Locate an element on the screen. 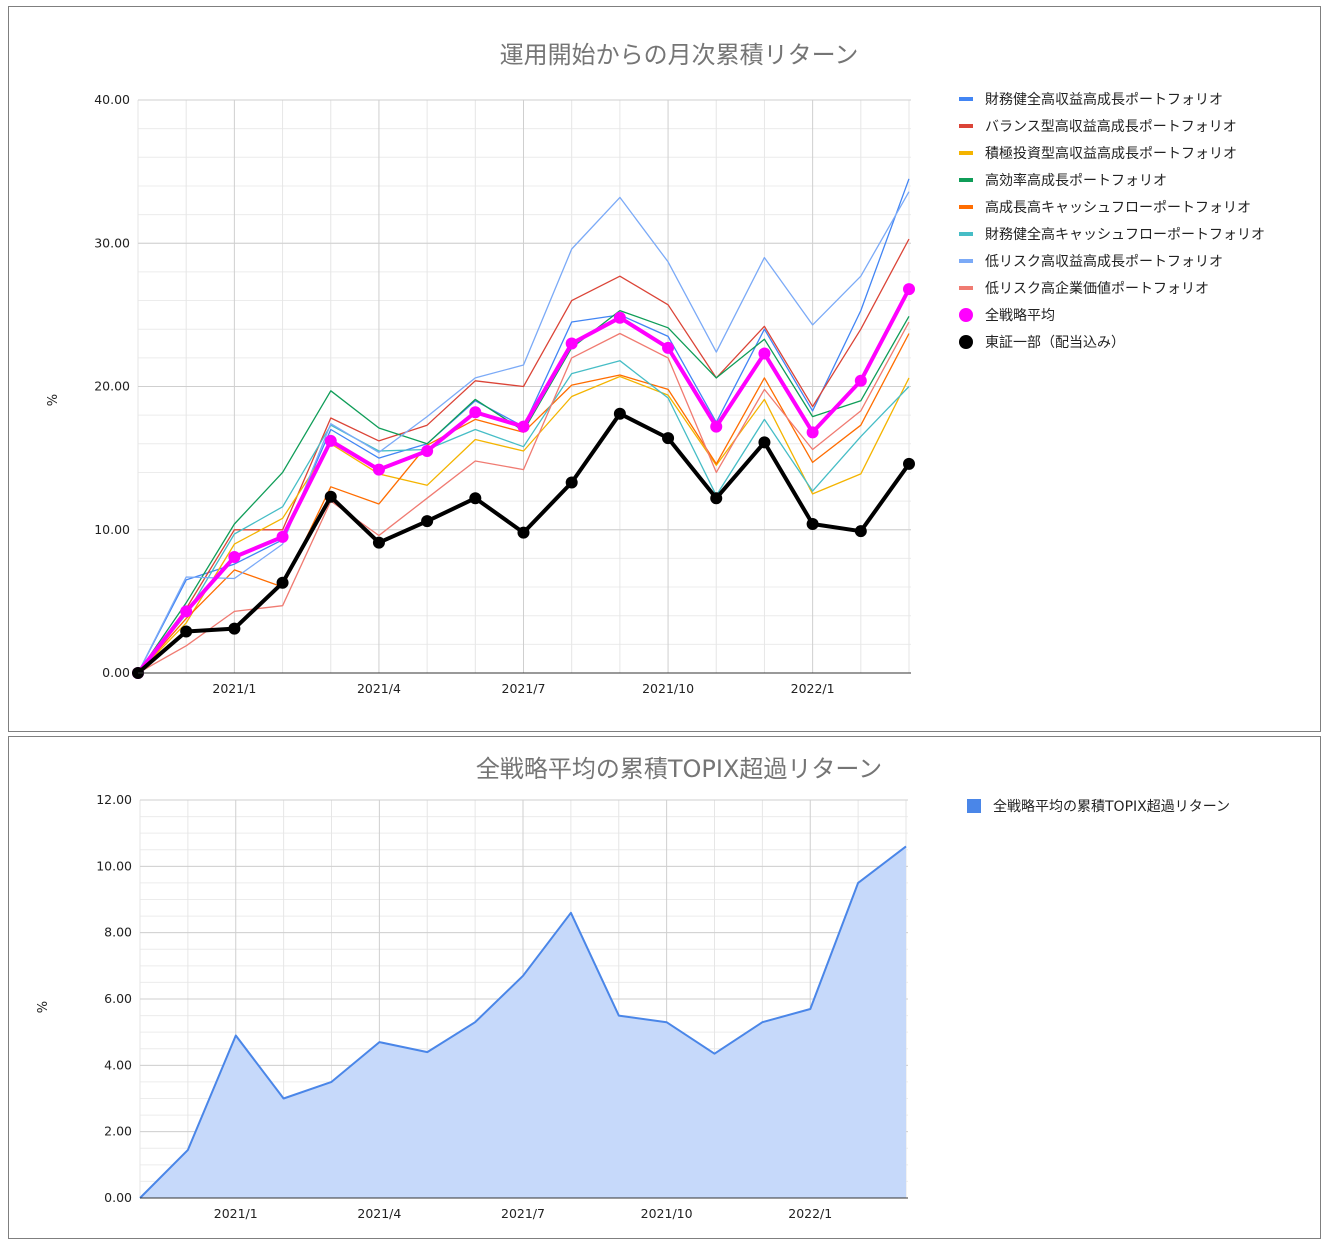 This screenshot has width=1328, height=1244. legend-label: 積極投資型高収益高成長ポートフォリオ is located at coordinates (1111, 153).